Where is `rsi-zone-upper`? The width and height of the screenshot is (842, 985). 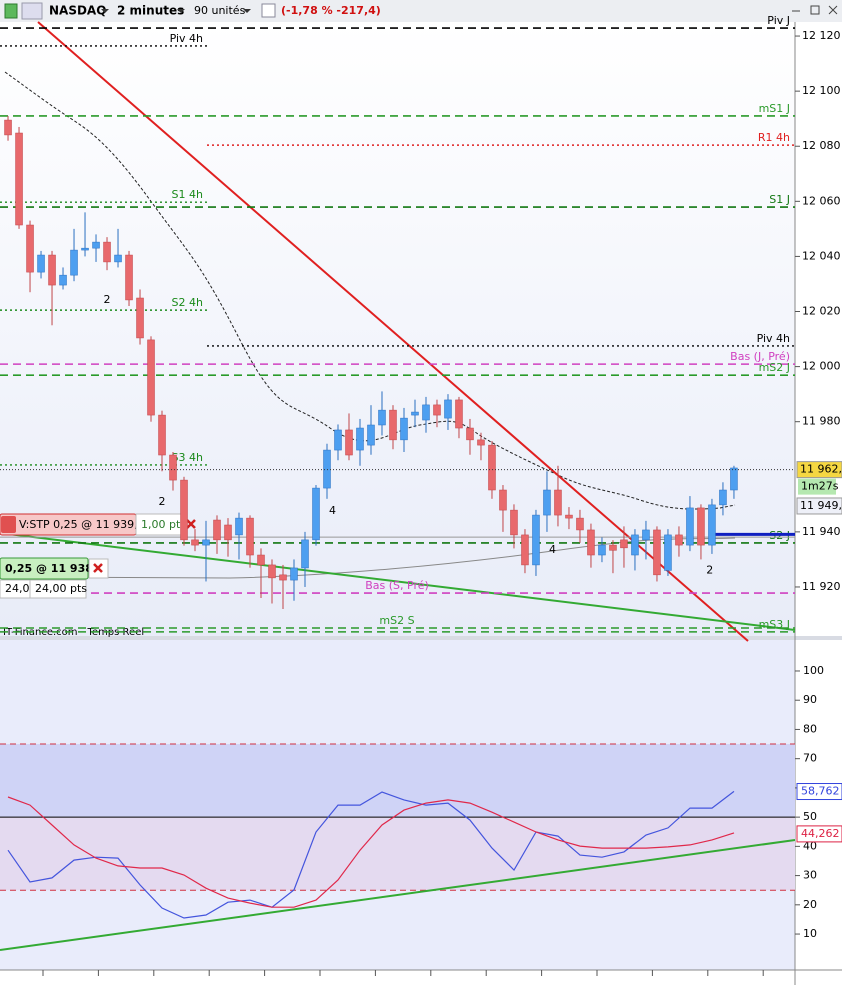
rsi-zone-upper is located at coordinates (397, 781).